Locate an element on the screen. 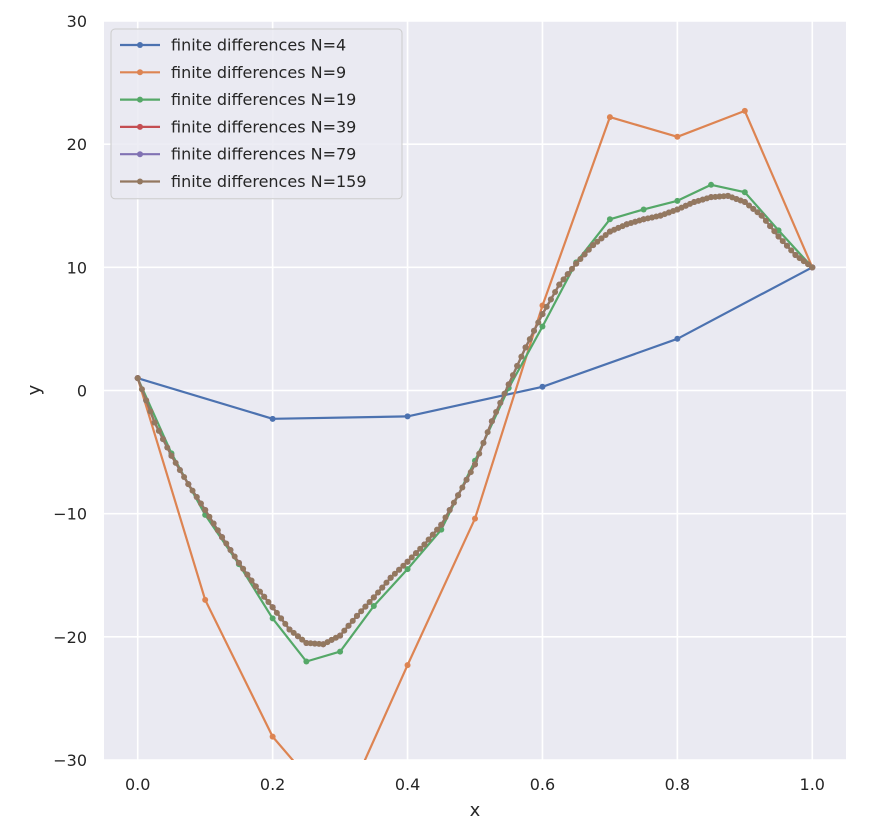  y-tick-label: 10 is located at coordinates (77, 267).